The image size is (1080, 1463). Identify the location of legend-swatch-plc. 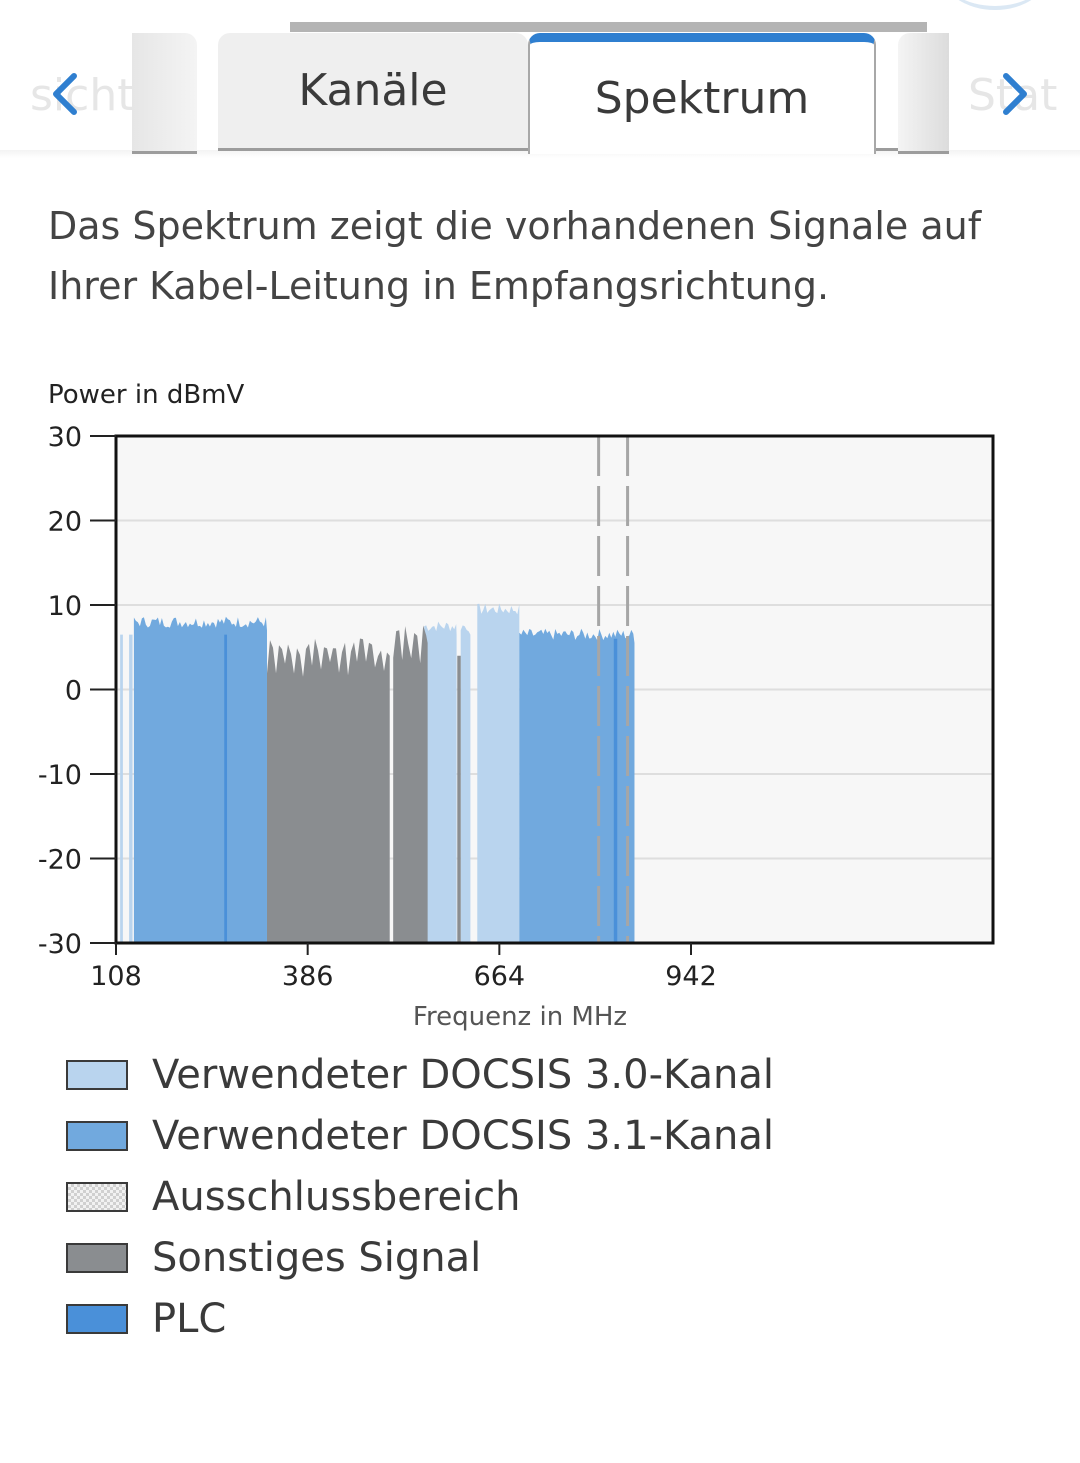
(97, 1318).